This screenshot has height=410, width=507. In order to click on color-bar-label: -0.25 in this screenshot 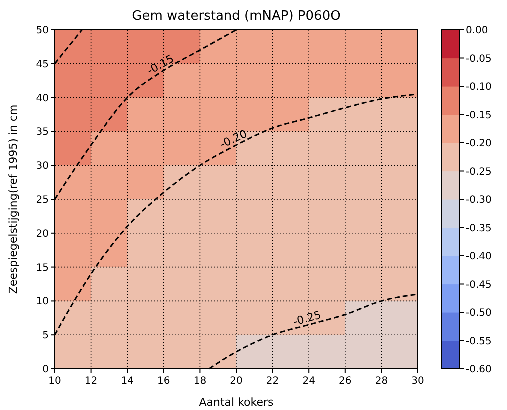, I will do `click(479, 172)`.